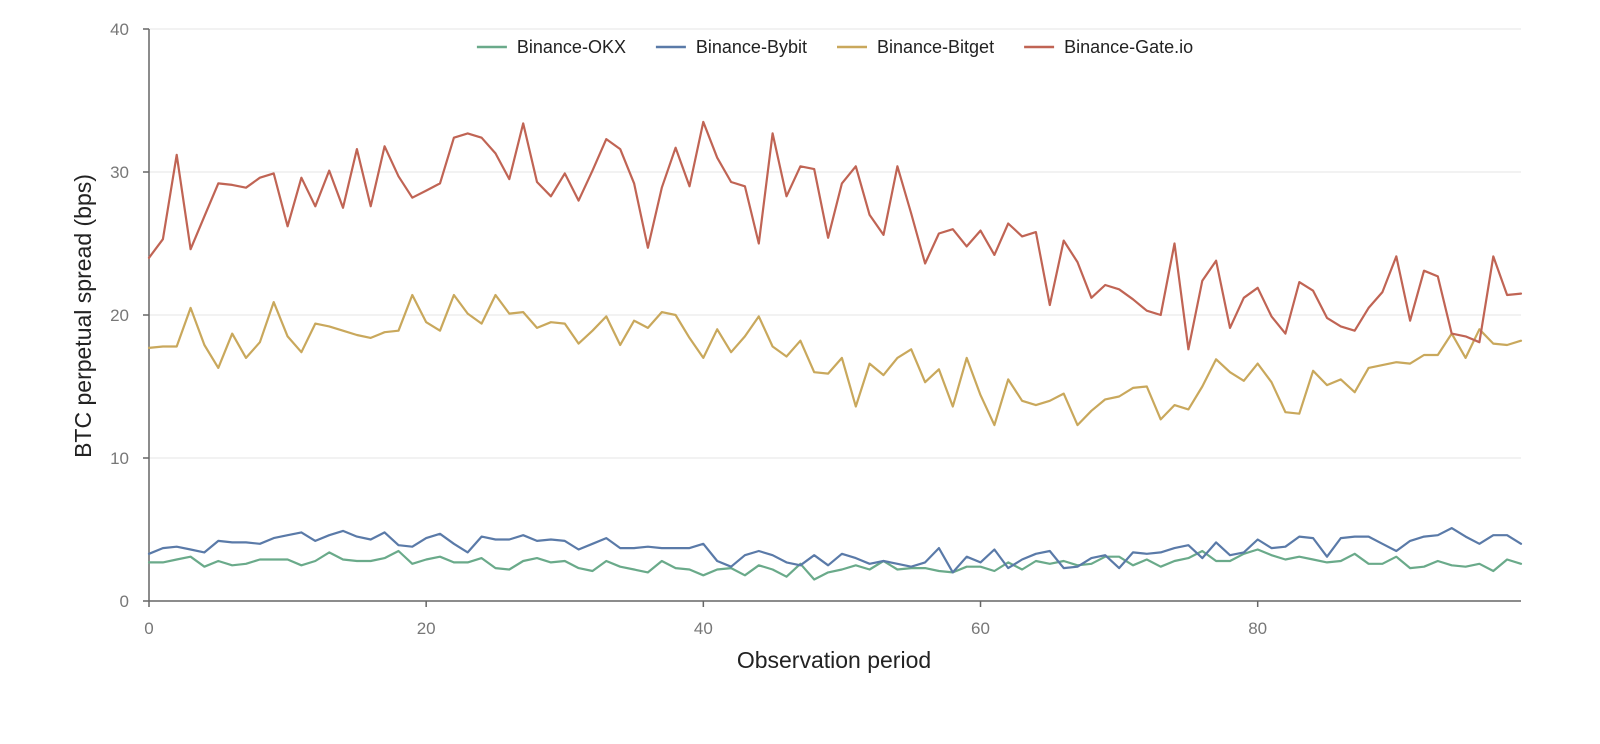 This screenshot has width=1600, height=744. I want to click on x-tick-label: 0, so click(148, 628).